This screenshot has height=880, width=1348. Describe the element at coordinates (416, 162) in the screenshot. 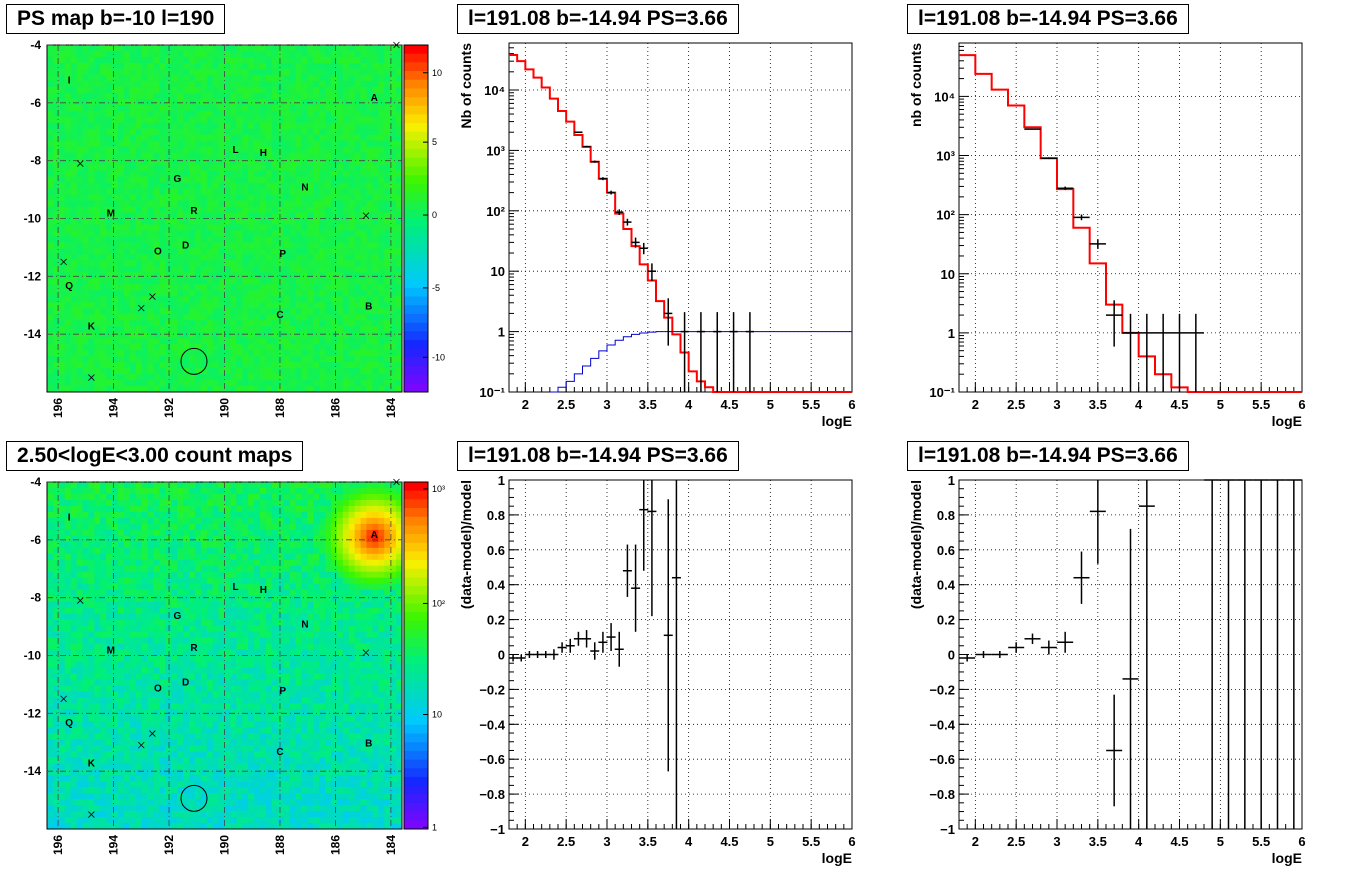

I see `colorbar-band` at that location.